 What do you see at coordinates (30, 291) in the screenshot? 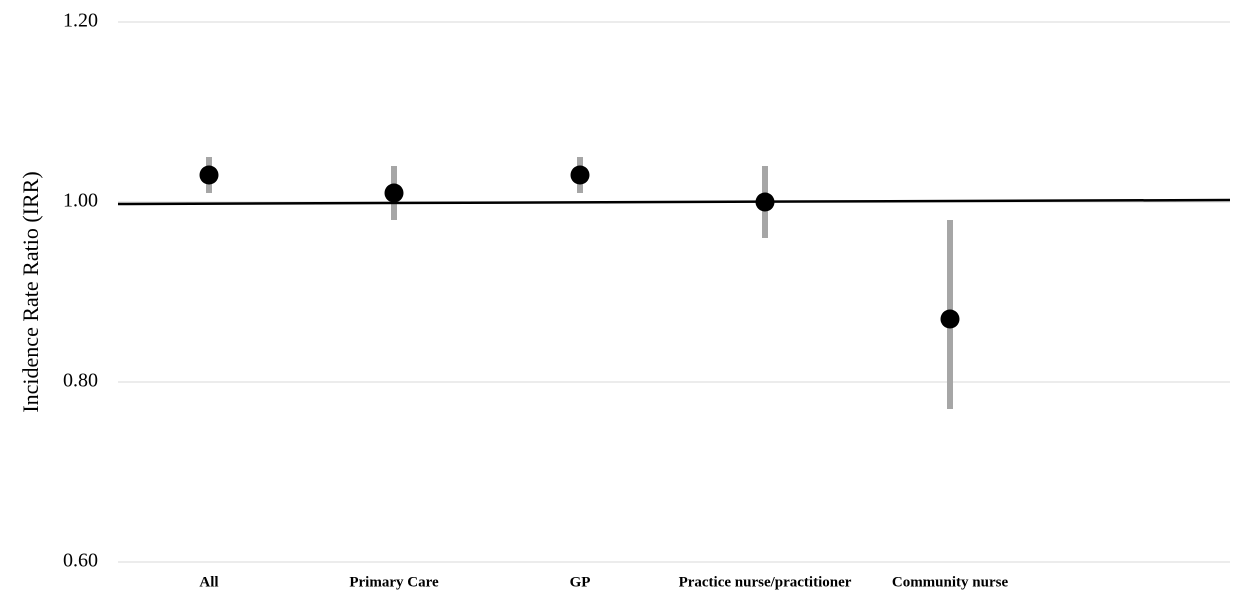
I see `y-axis-title: Incidence Rate Ratio (IRR)` at bounding box center [30, 291].